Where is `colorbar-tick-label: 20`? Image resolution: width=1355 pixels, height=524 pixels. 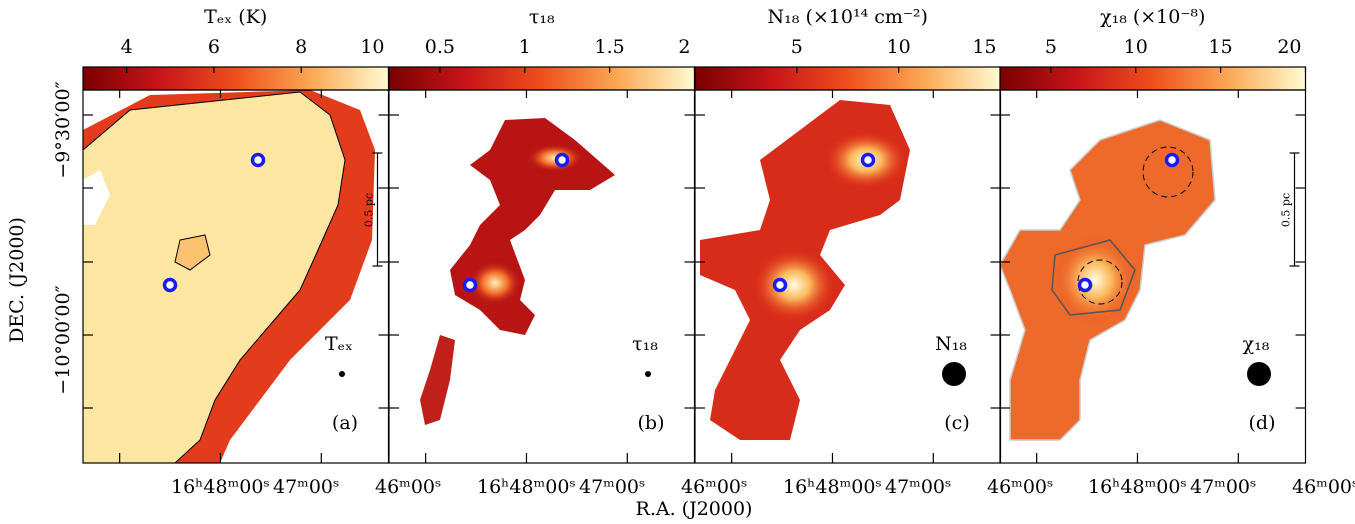 colorbar-tick-label: 20 is located at coordinates (1289, 47).